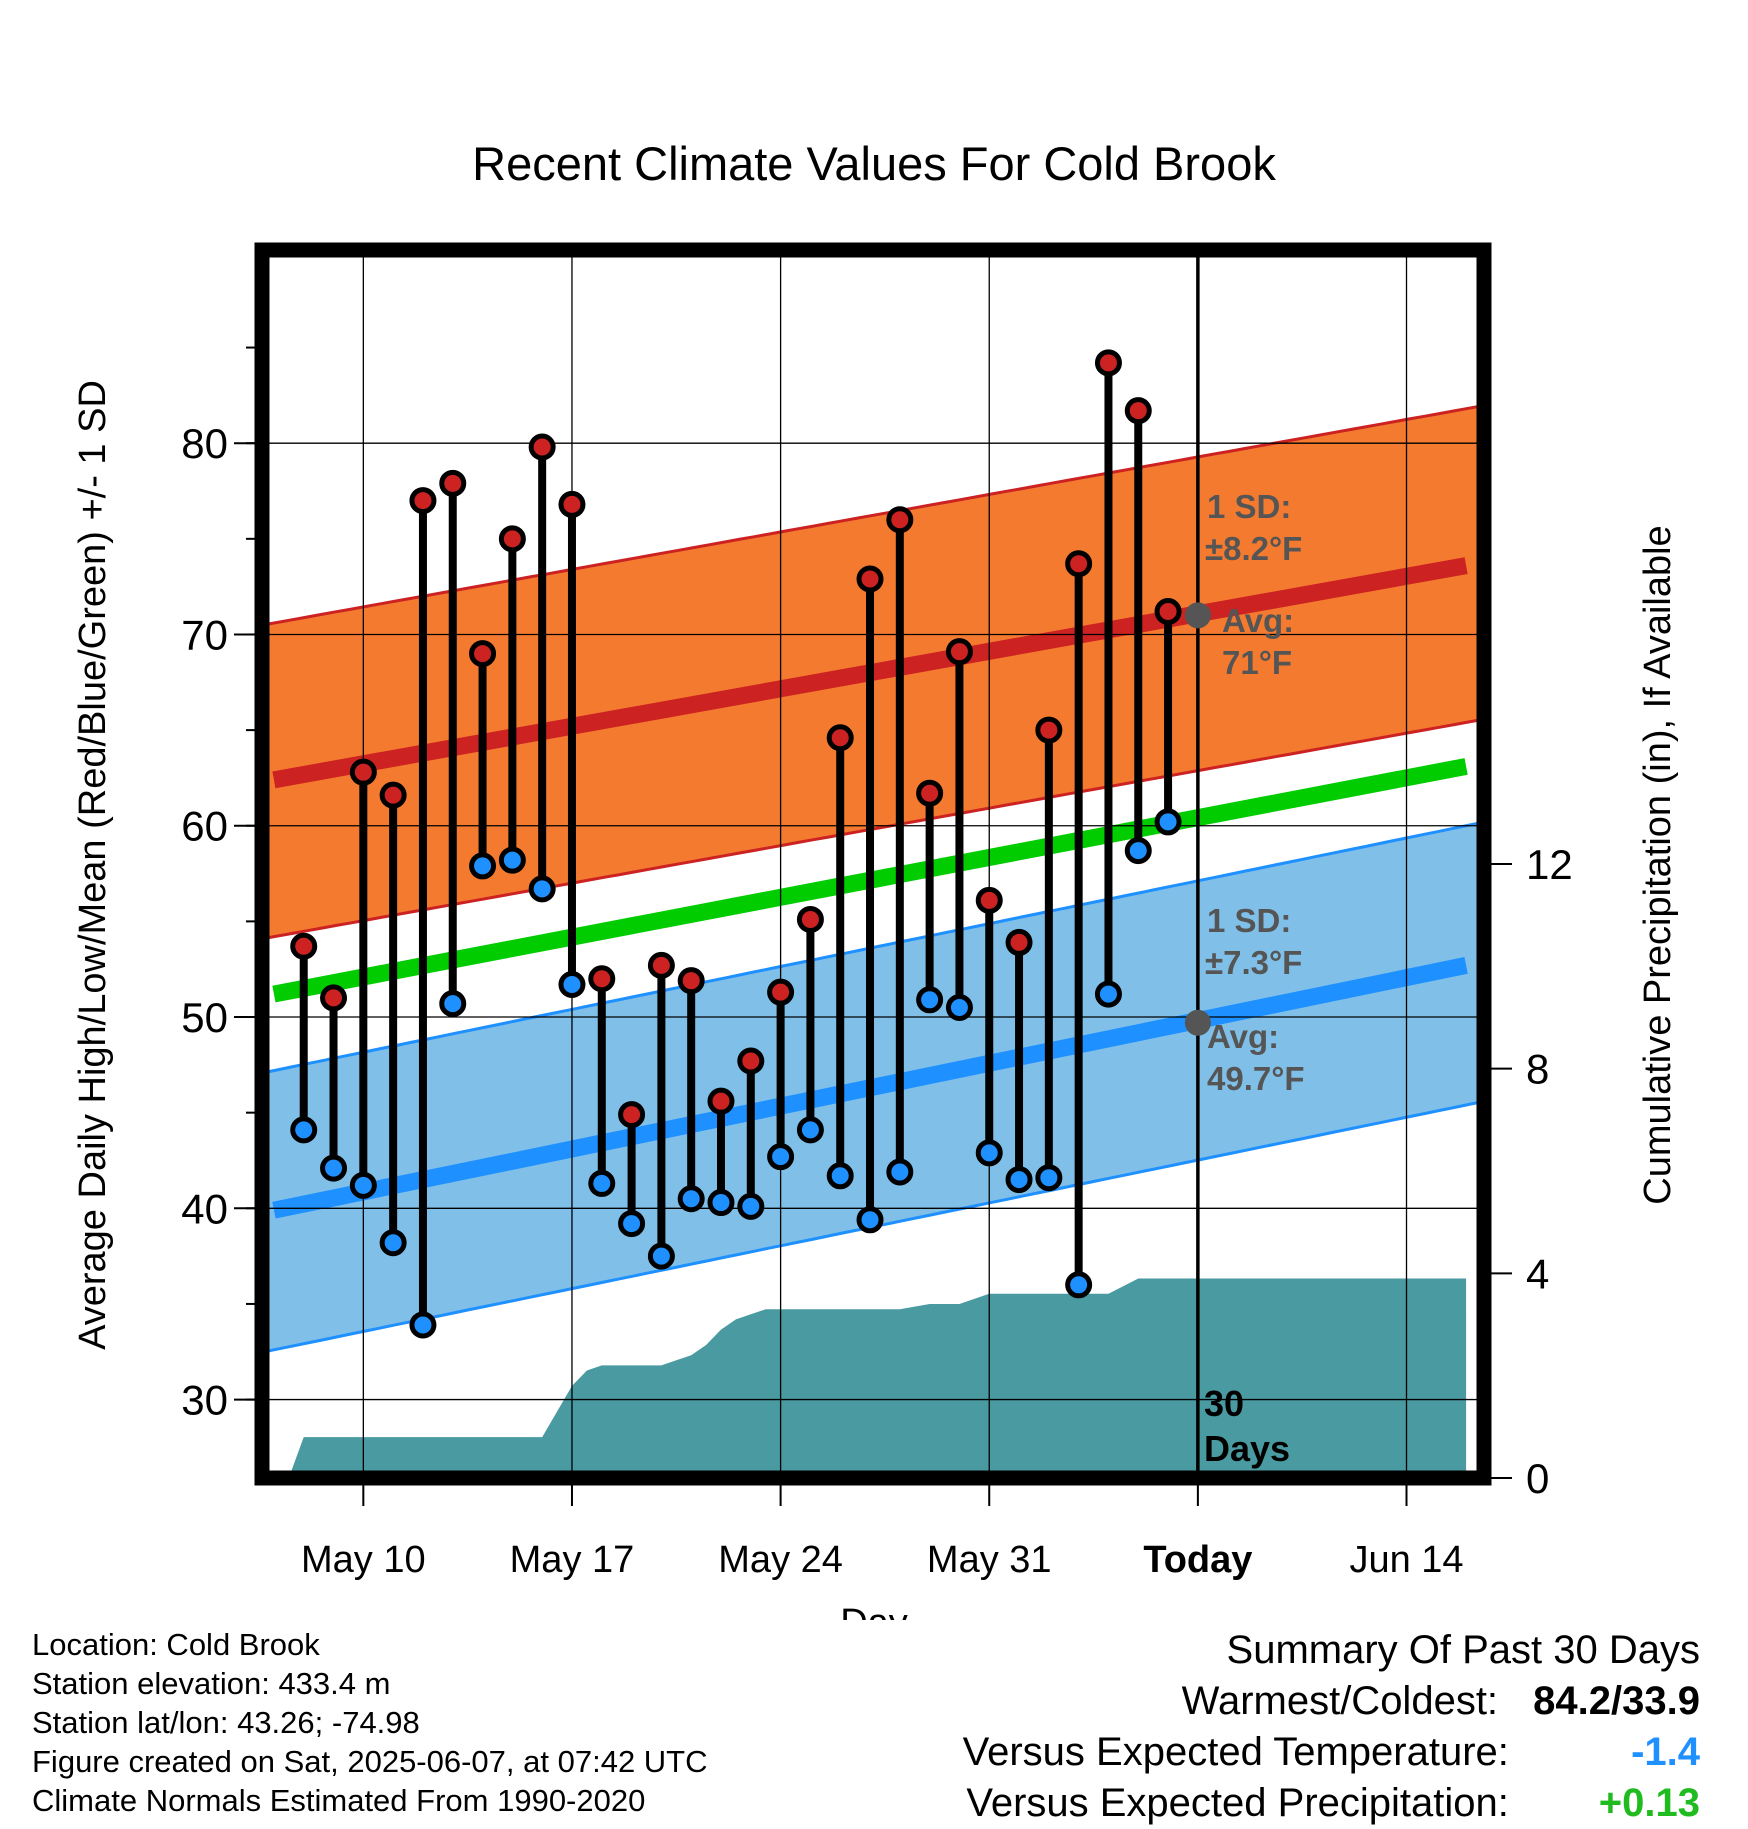 The image size is (1748, 1829). What do you see at coordinates (226, 1722) in the screenshot?
I see `latlon-text: Station lat/lon: 43.26; -74.98` at bounding box center [226, 1722].